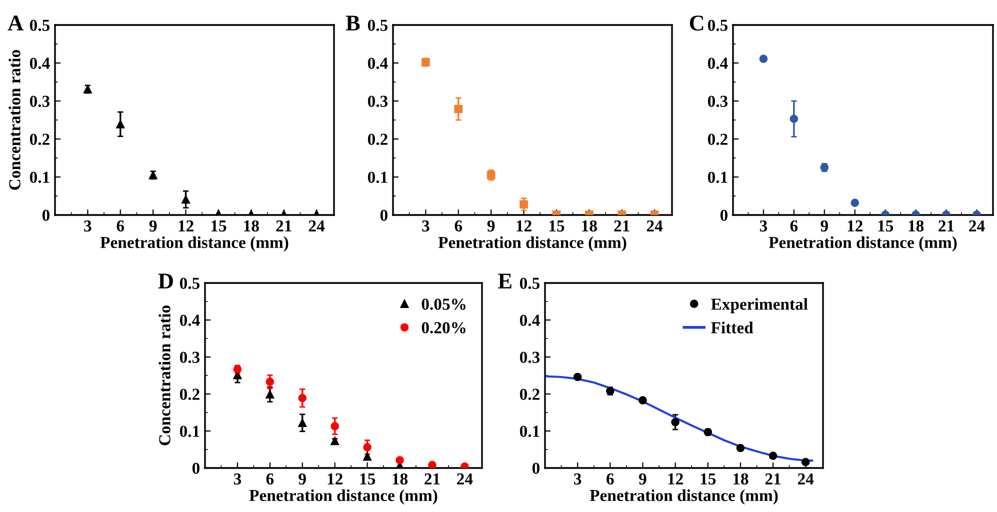  I want to click on legend-label: 0.20%, so click(444, 328).